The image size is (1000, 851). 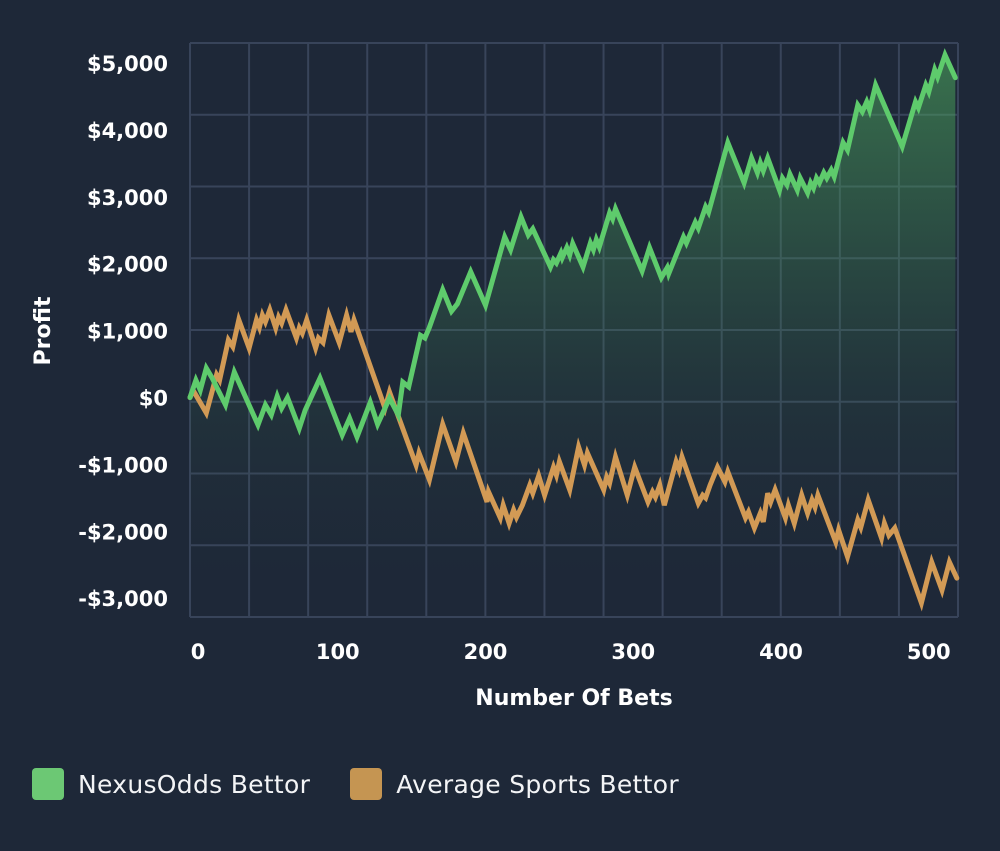 What do you see at coordinates (929, 652) in the screenshot?
I see `x-tick-label: 500` at bounding box center [929, 652].